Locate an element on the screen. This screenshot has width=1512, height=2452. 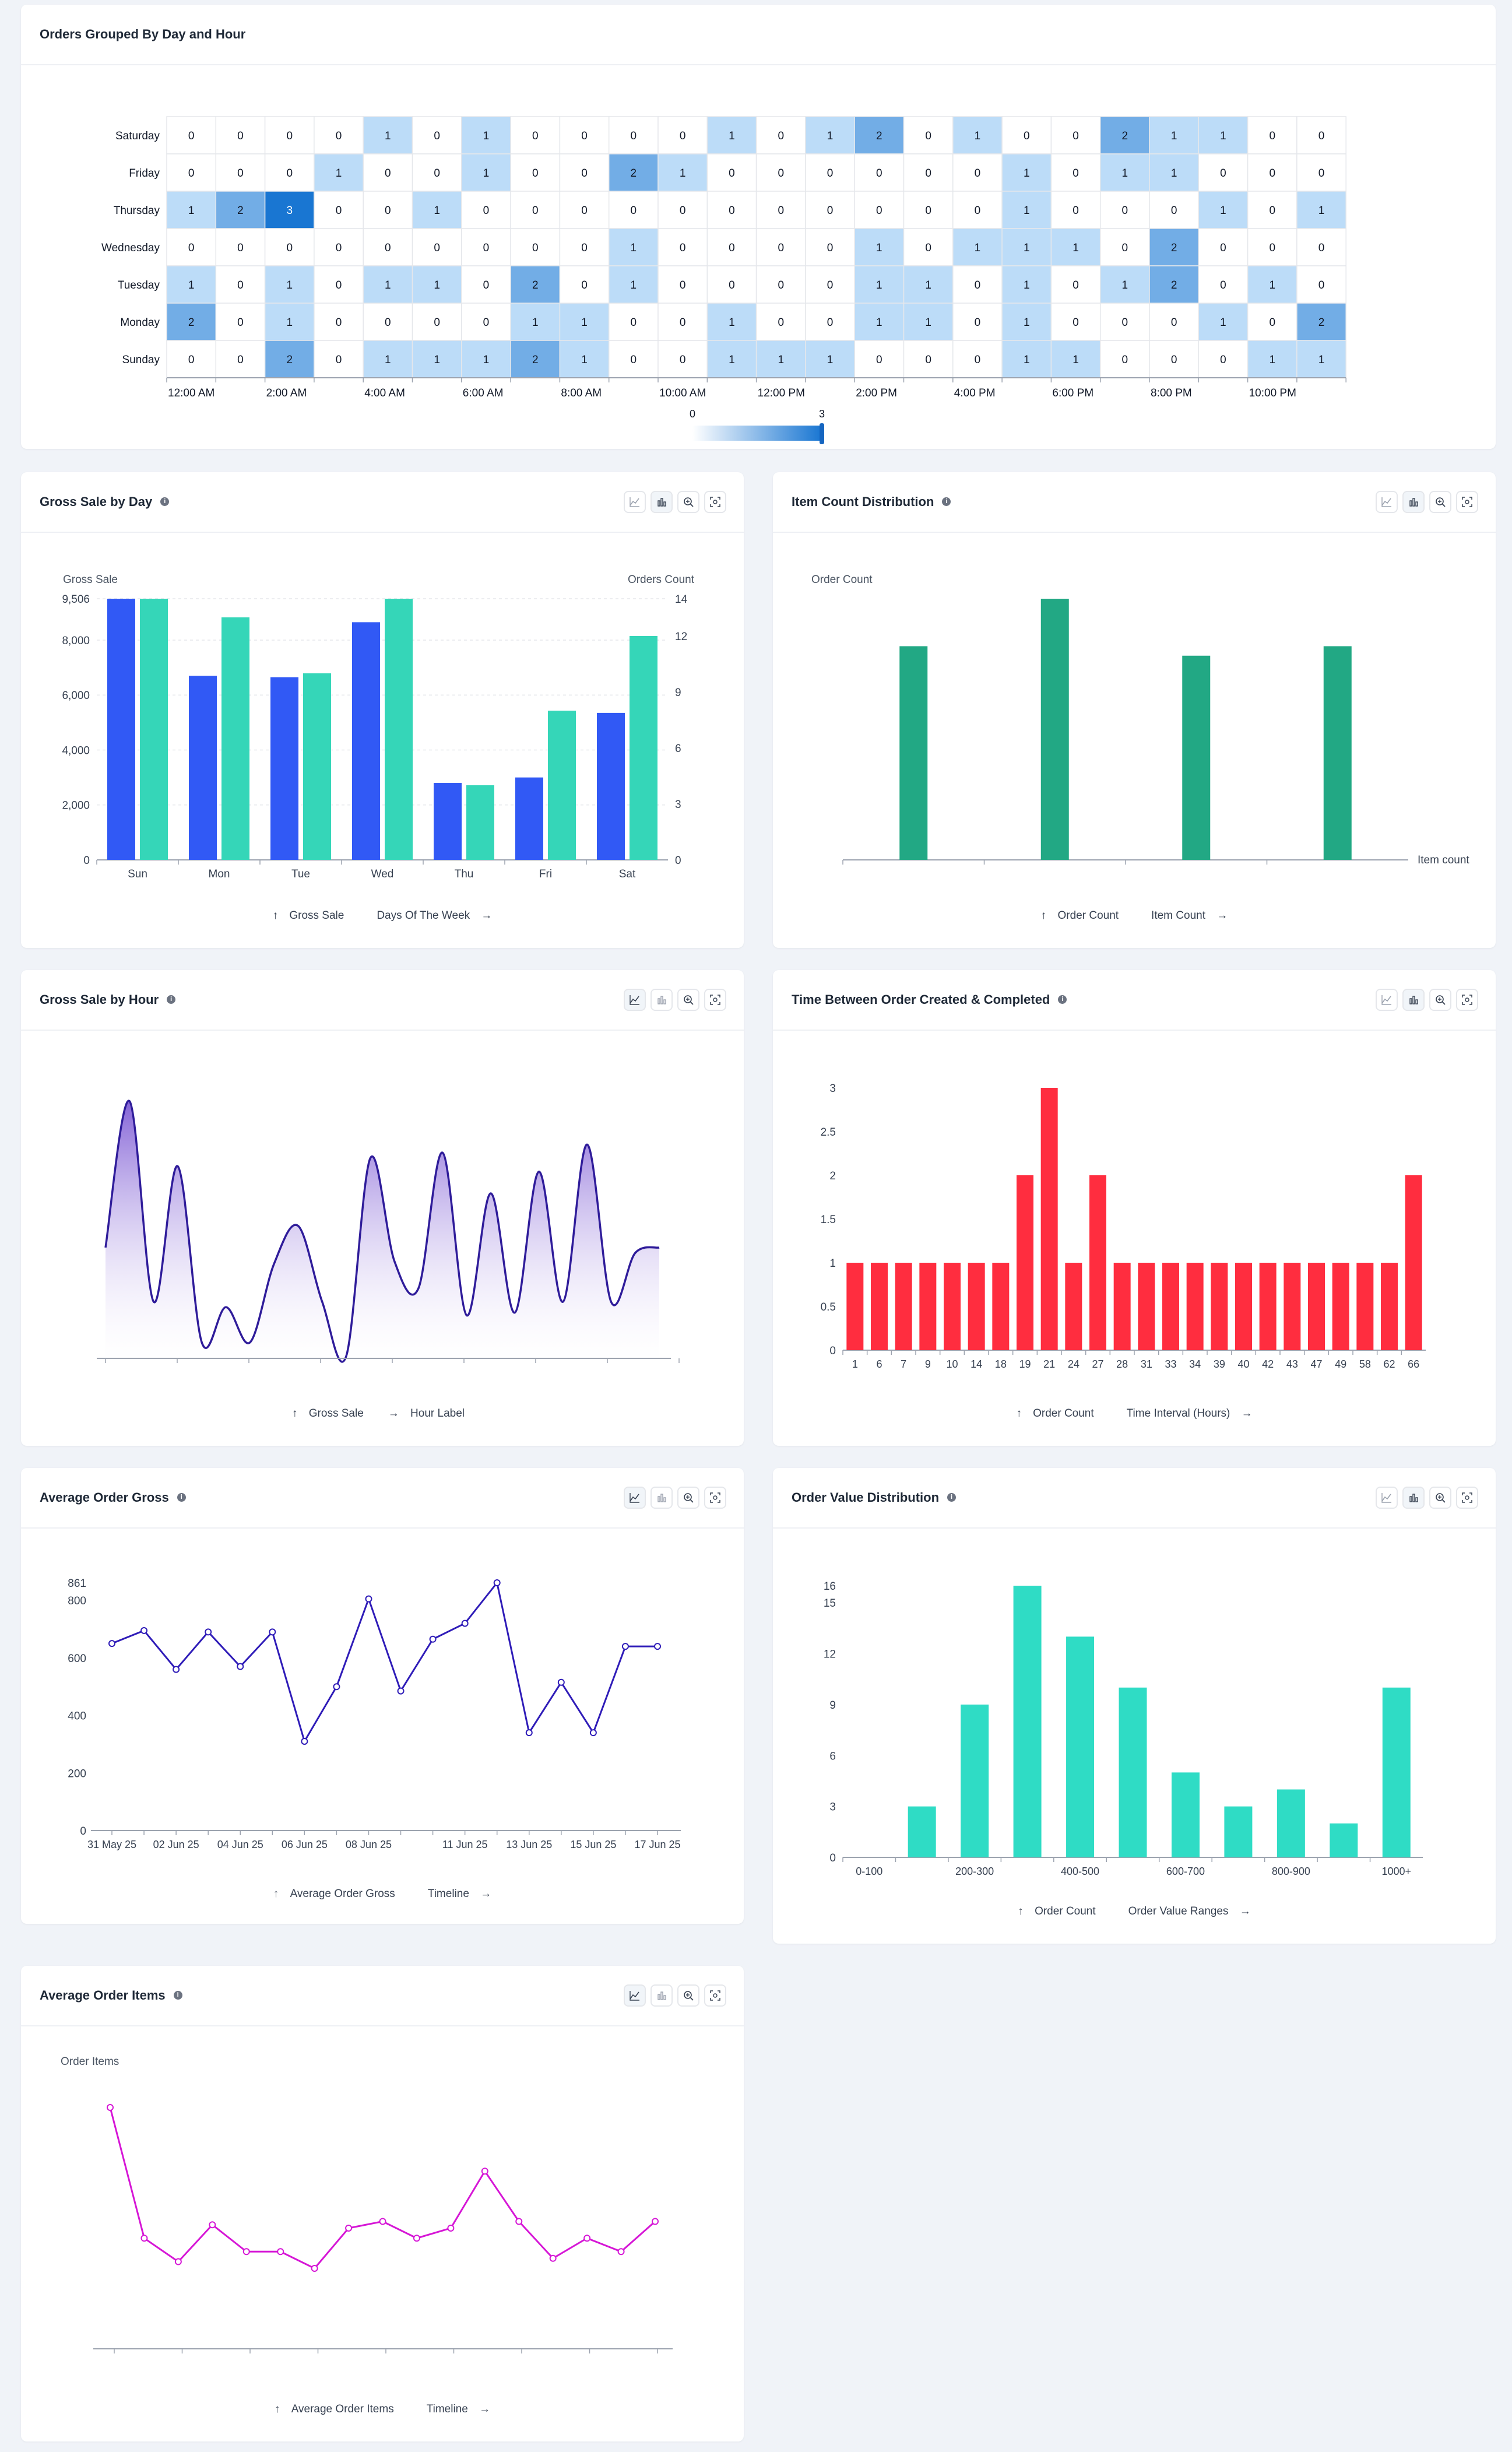
x-tick-label: 42 is located at coordinates (1268, 1364).